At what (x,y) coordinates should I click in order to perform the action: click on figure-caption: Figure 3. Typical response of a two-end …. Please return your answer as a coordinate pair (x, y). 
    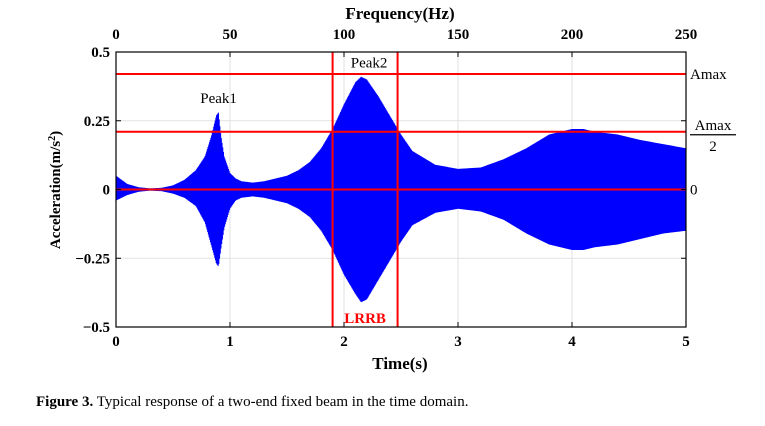
    Looking at the image, I should click on (252, 402).